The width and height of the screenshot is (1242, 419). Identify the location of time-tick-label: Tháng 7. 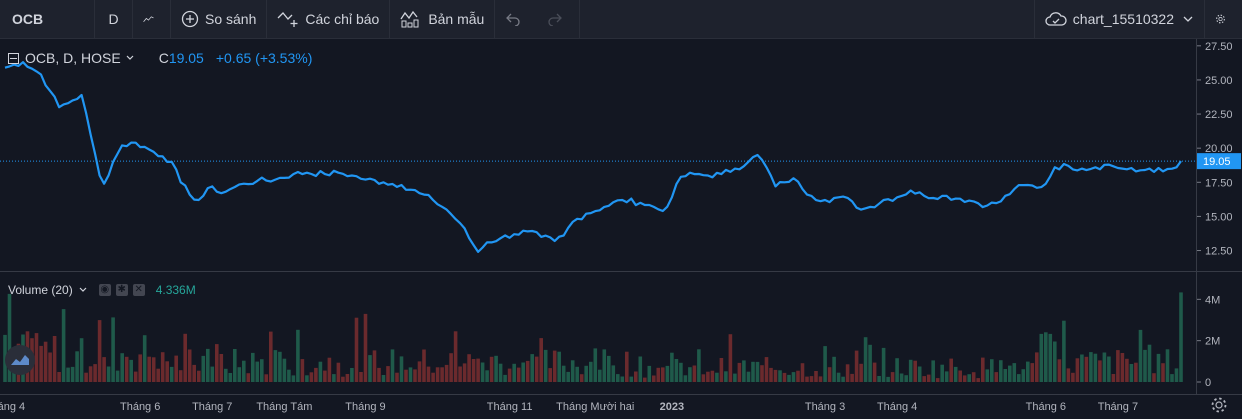
(212, 407).